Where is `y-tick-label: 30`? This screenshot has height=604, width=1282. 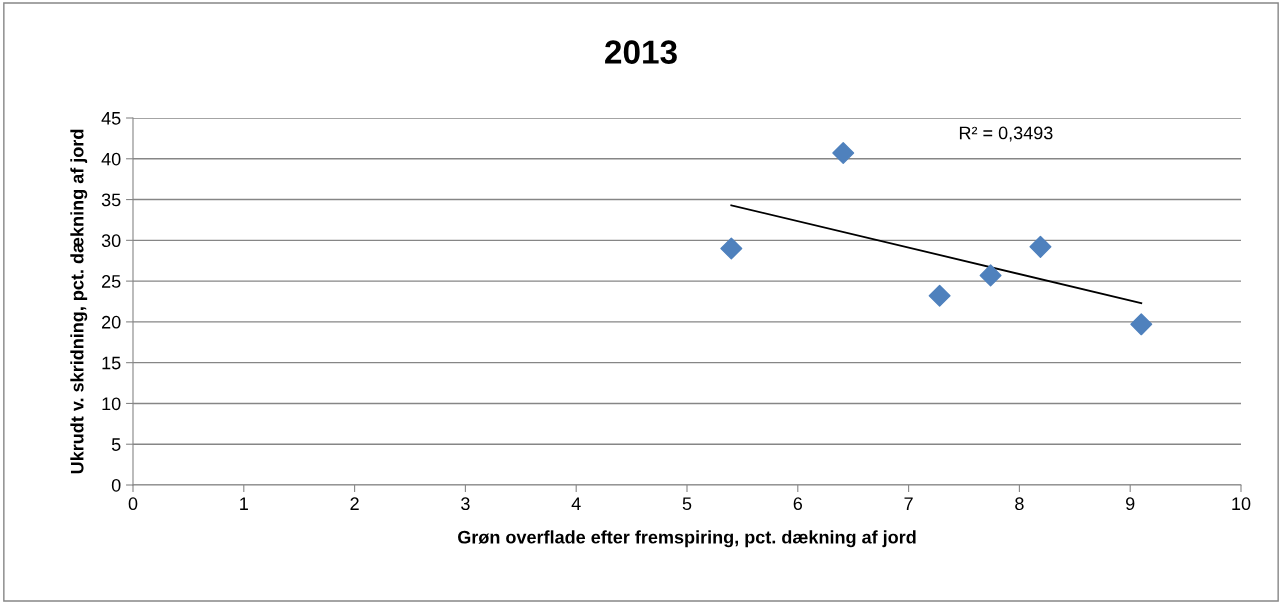
y-tick-label: 30 is located at coordinates (111, 241).